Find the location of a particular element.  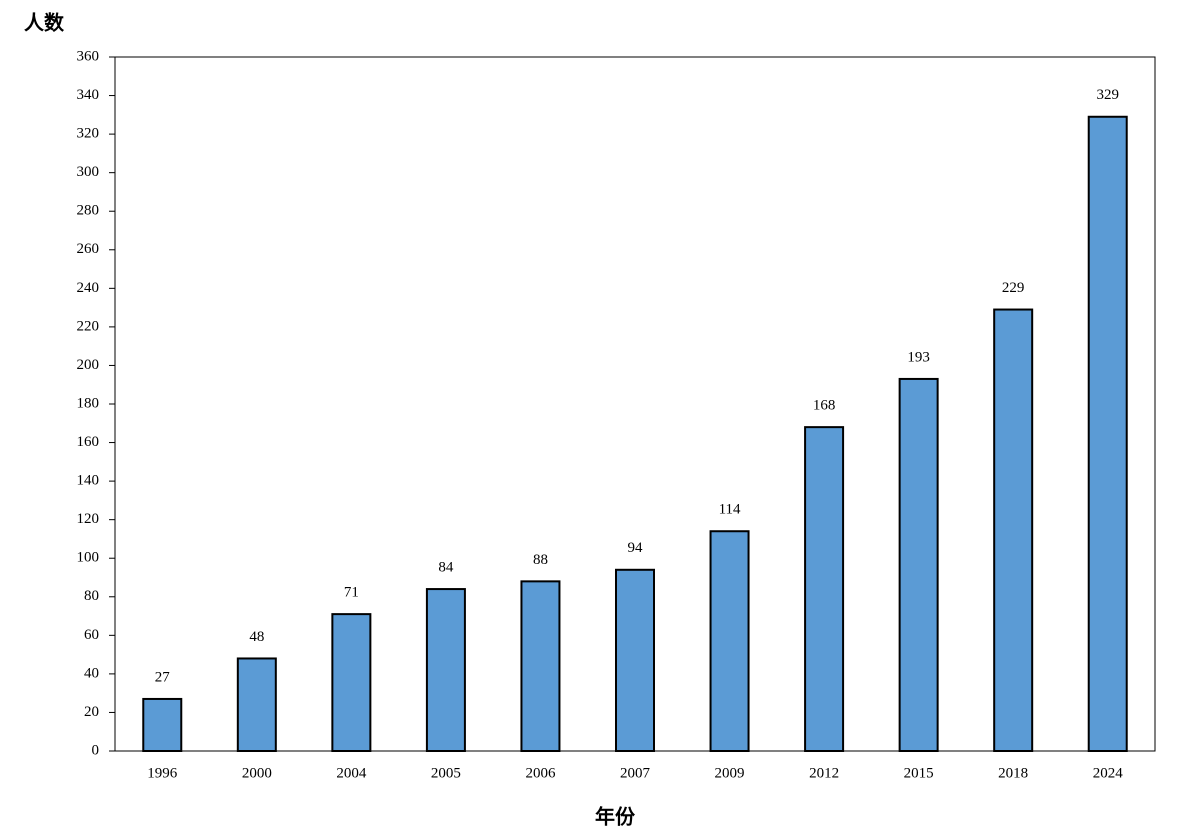

y-tick-label: 80 is located at coordinates (91, 596).